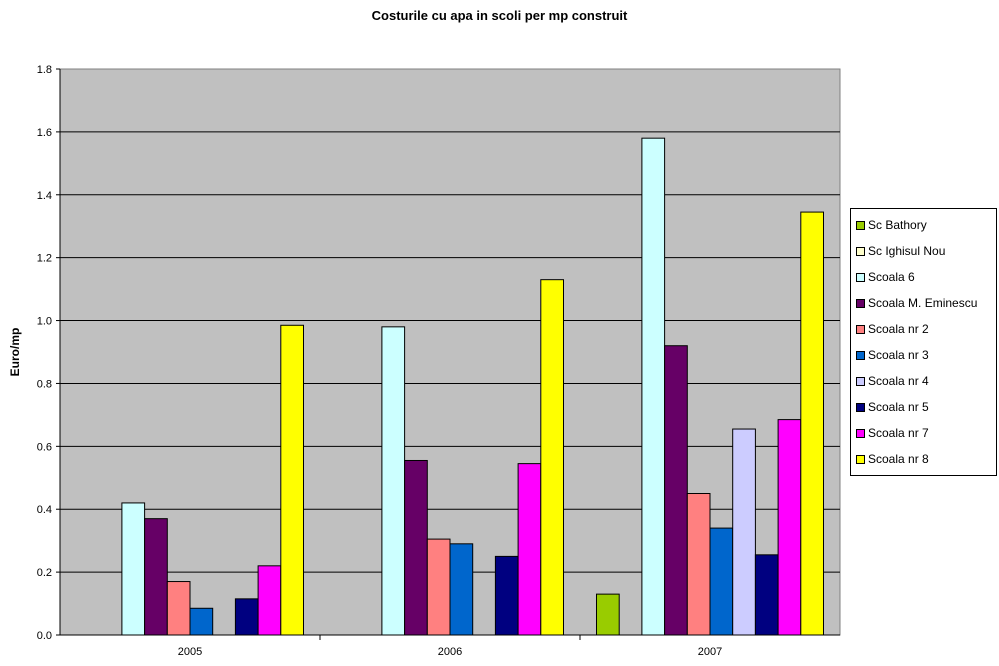 Image resolution: width=999 pixels, height=666 pixels. Describe the element at coordinates (44, 384) in the screenshot. I see `y-tick-label: 0.8` at that location.